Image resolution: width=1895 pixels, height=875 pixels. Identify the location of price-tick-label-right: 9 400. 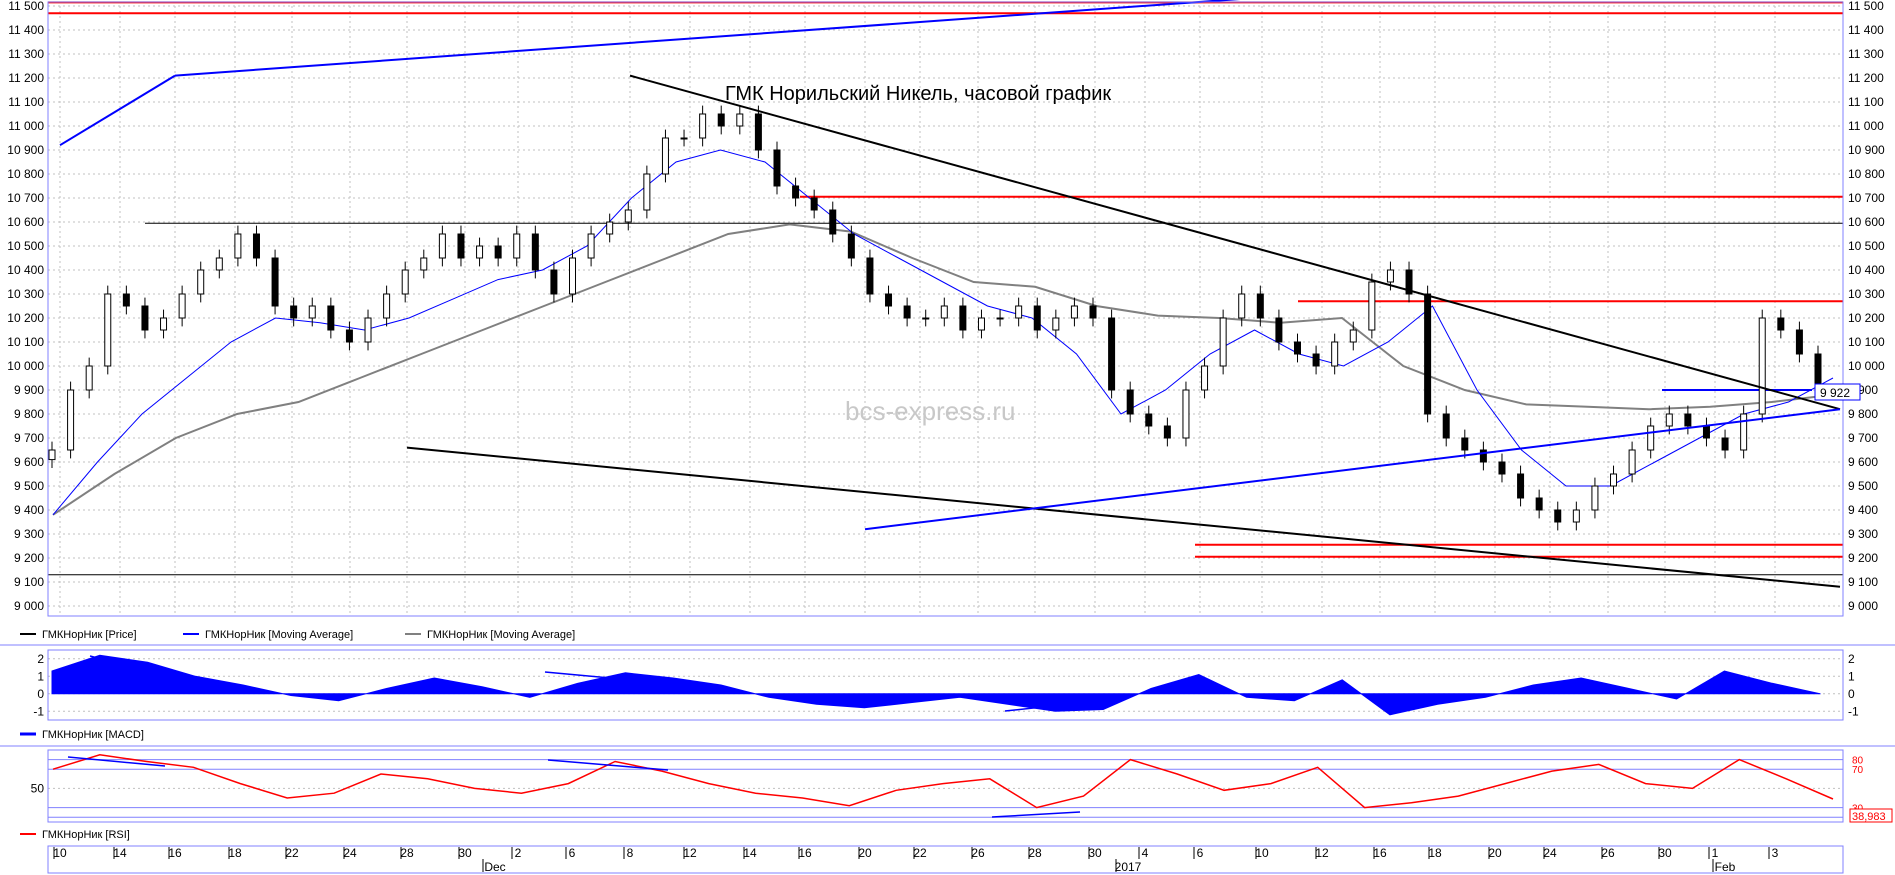
(1863, 510).